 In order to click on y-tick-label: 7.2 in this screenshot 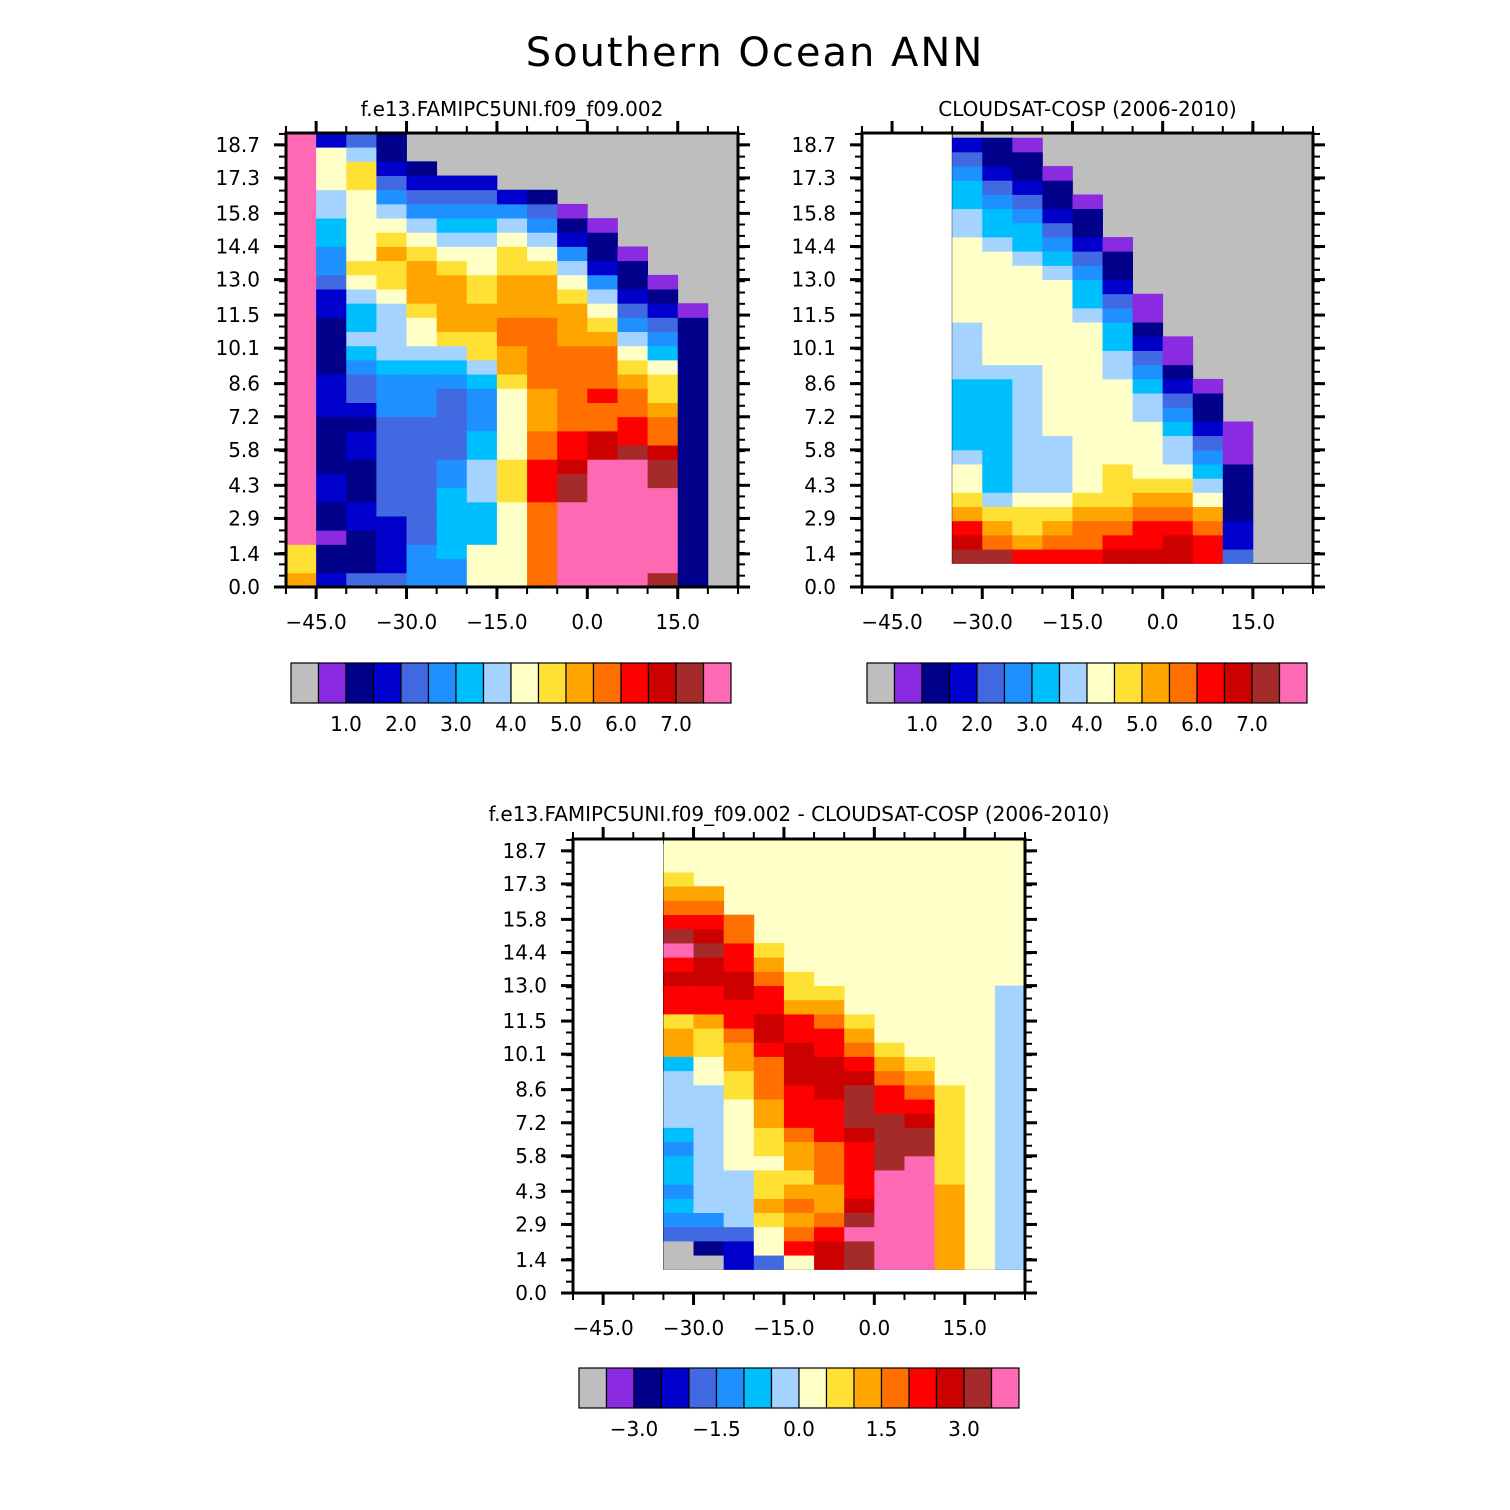, I will do `click(531, 1123)`.